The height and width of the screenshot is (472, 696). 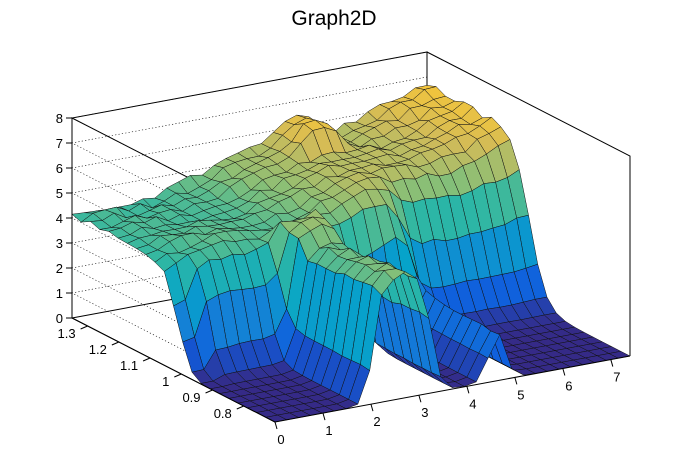 What do you see at coordinates (280, 439) in the screenshot?
I see `x-tick-label: 0` at bounding box center [280, 439].